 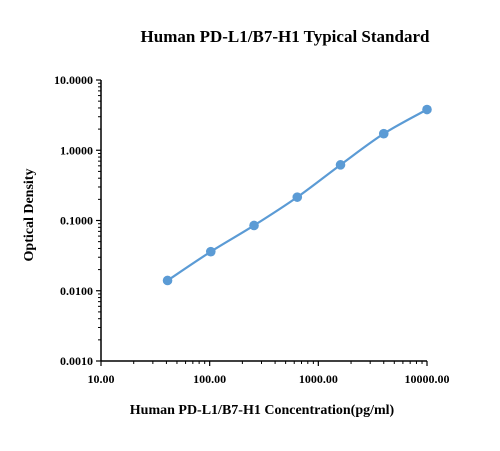 I want to click on x-tick-label: 100.00, so click(x=209, y=379).